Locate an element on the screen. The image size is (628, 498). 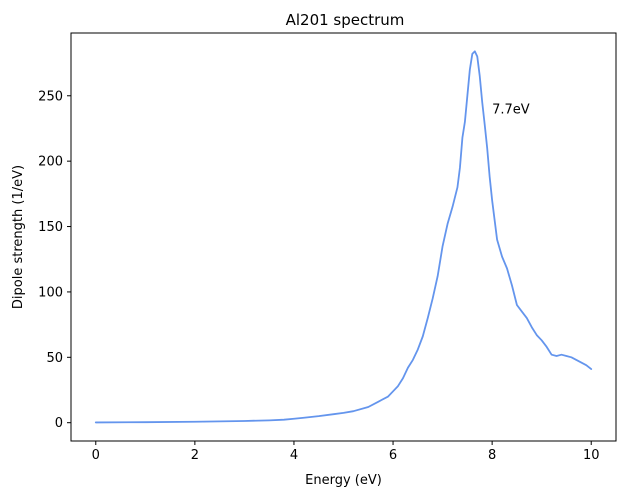
x-tick-label: 6 is located at coordinates (393, 455).